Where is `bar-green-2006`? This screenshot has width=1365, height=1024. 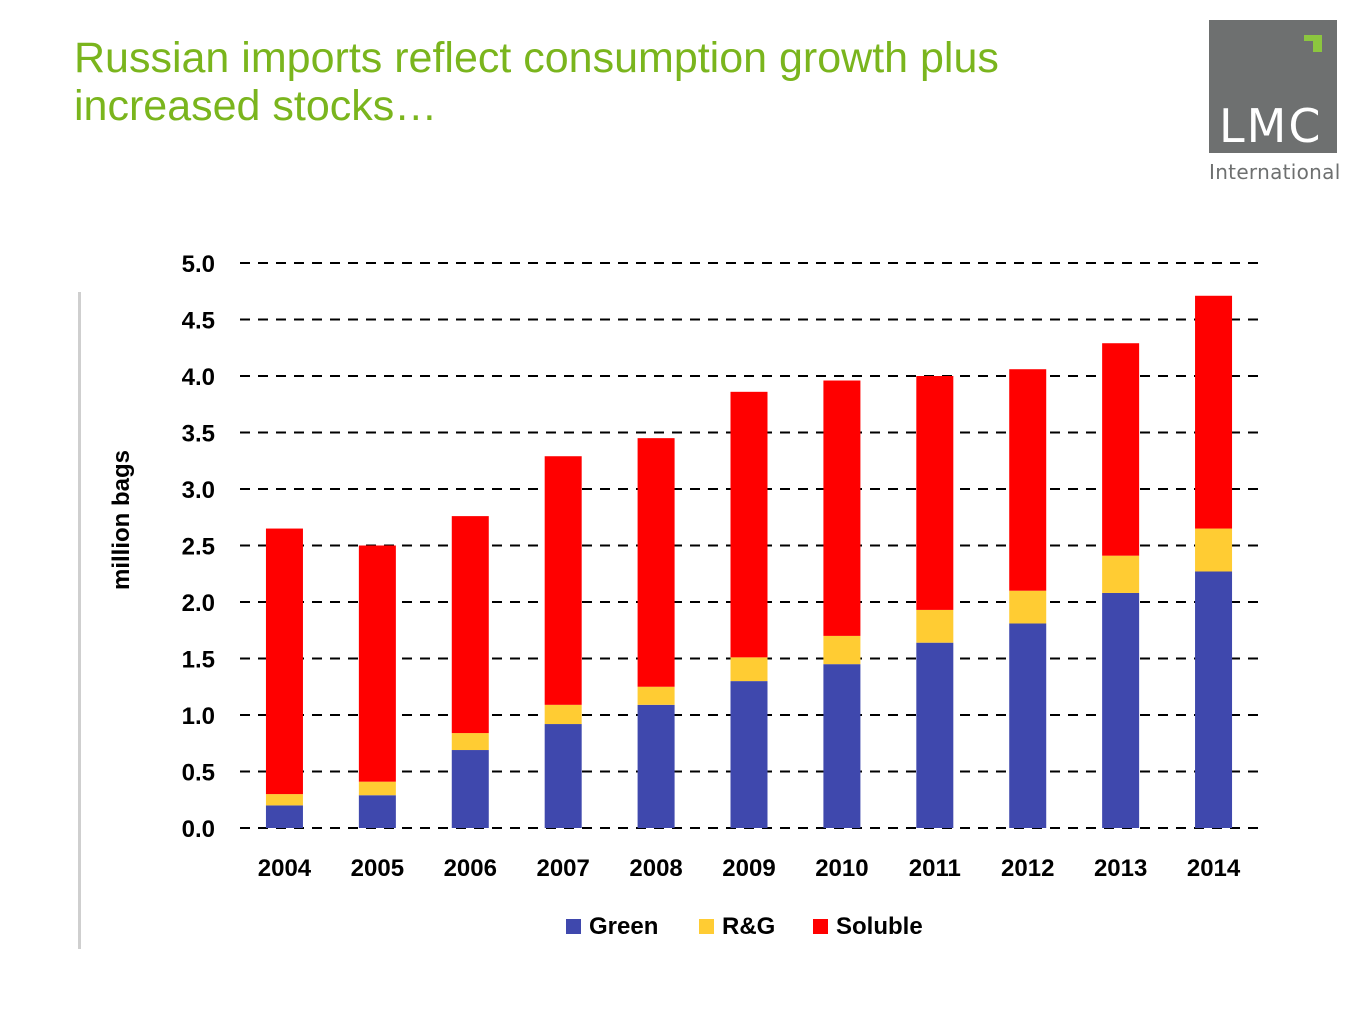
bar-green-2006 is located at coordinates (470, 789).